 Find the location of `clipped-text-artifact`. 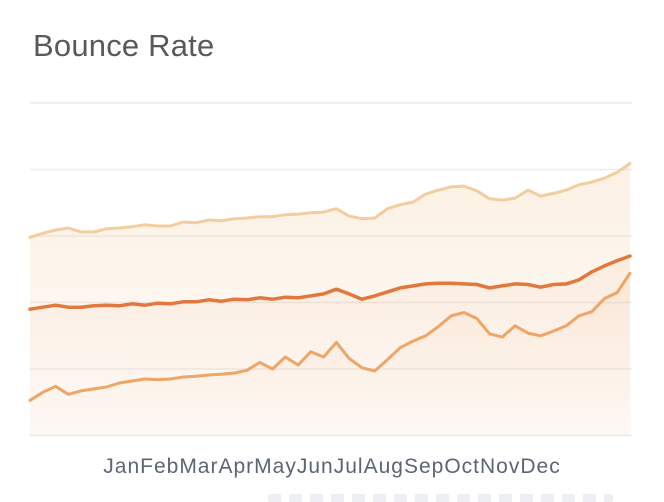

clipped-text-artifact is located at coordinates (440, 498).